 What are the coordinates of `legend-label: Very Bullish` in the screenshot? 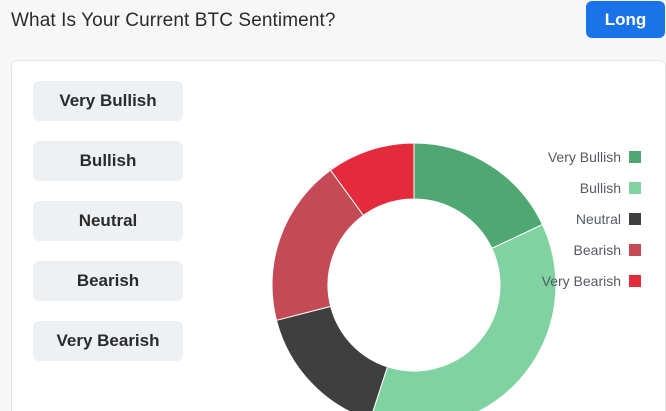 It's located at (584, 157).